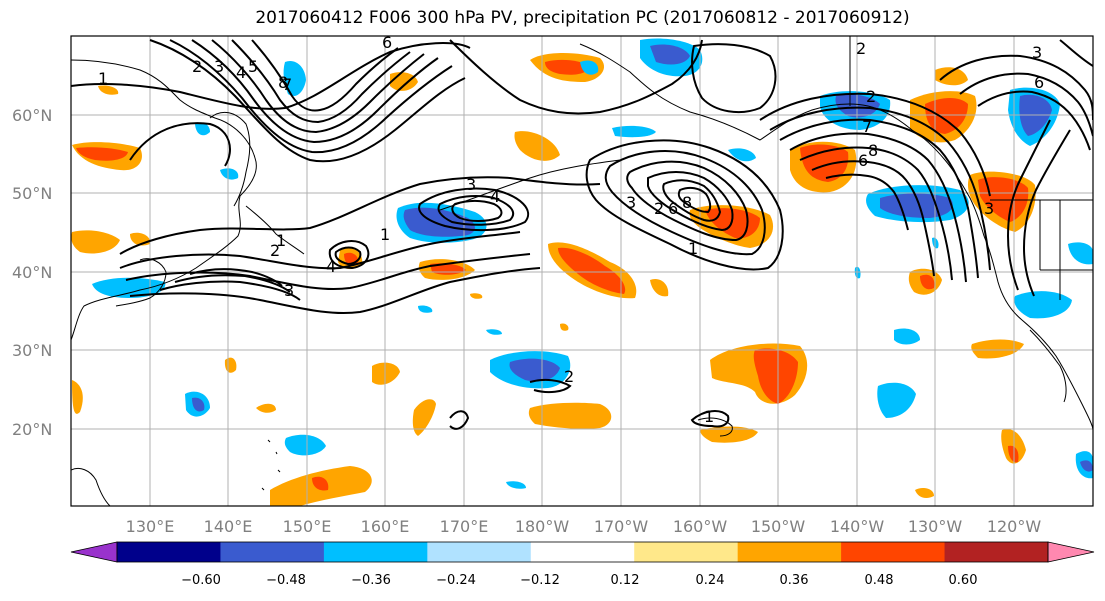 This screenshot has height=601, width=1105. I want to click on lon-label: 180°W, so click(542, 526).